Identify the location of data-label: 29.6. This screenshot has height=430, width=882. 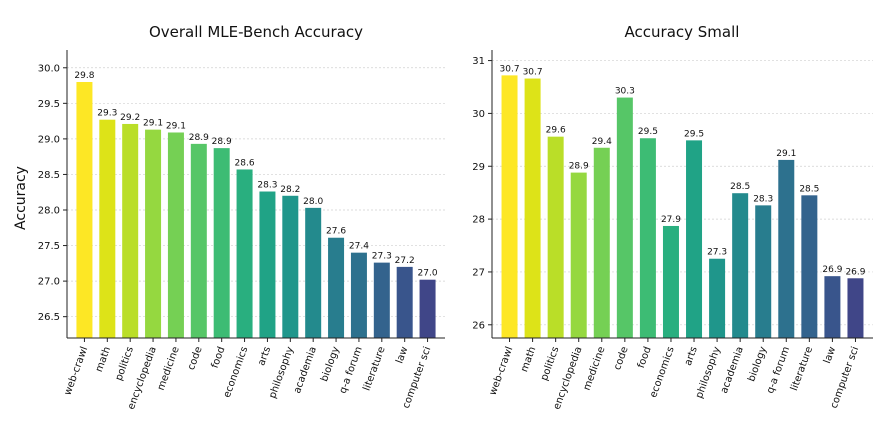
(556, 131).